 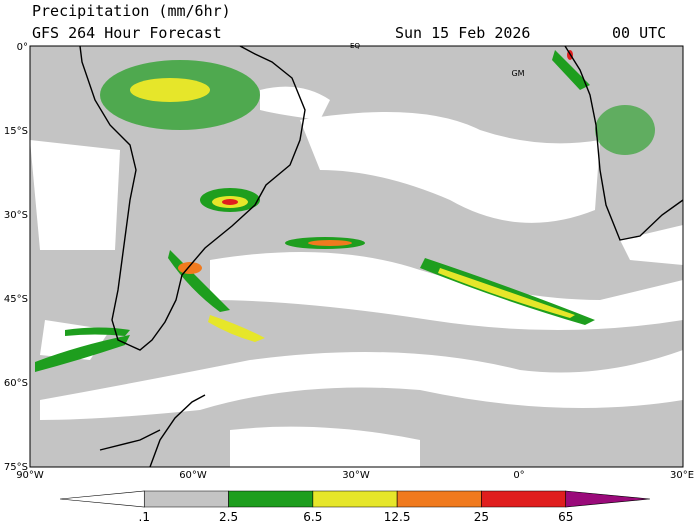 What do you see at coordinates (193, 475) in the screenshot?
I see `lon-label: 60°W` at bounding box center [193, 475].